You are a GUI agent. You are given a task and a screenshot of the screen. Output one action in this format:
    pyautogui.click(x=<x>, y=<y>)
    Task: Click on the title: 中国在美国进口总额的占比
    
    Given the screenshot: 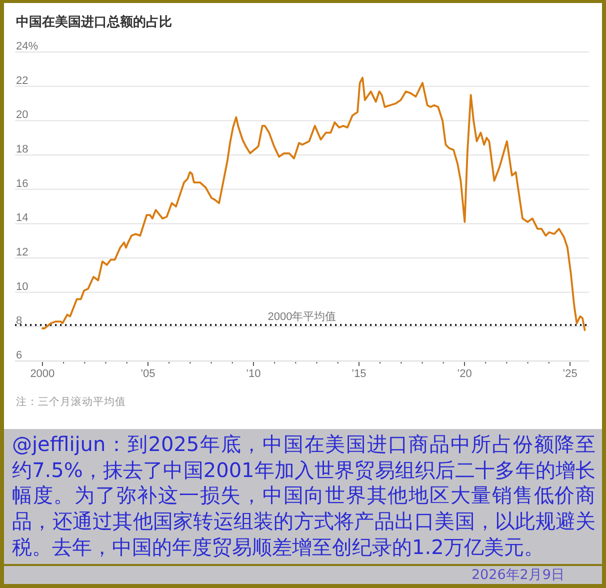 What is the action you would take?
    pyautogui.click(x=94, y=22)
    